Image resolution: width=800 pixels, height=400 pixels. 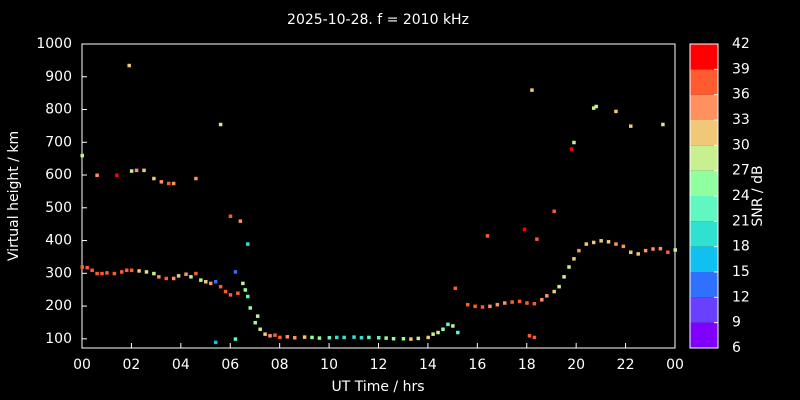 What do you see at coordinates (58, 110) in the screenshot?
I see `y-tick-label: 800` at bounding box center [58, 110].